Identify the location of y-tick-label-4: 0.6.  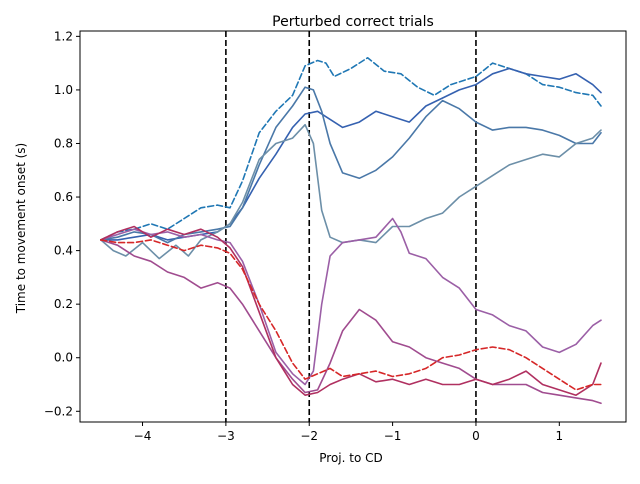
(63, 197).